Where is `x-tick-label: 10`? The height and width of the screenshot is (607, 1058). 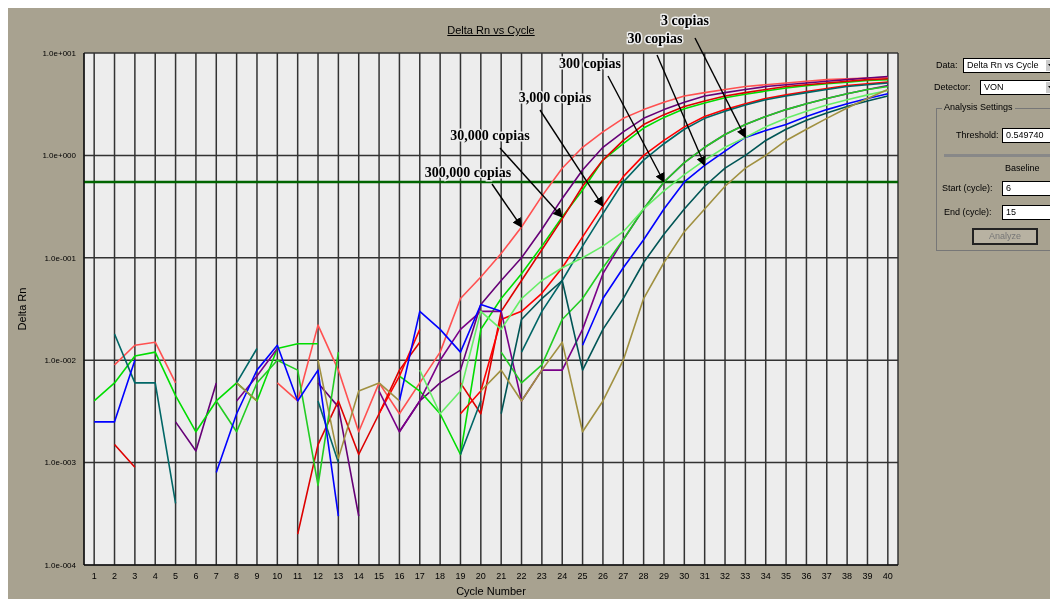 x-tick-label: 10 is located at coordinates (277, 576).